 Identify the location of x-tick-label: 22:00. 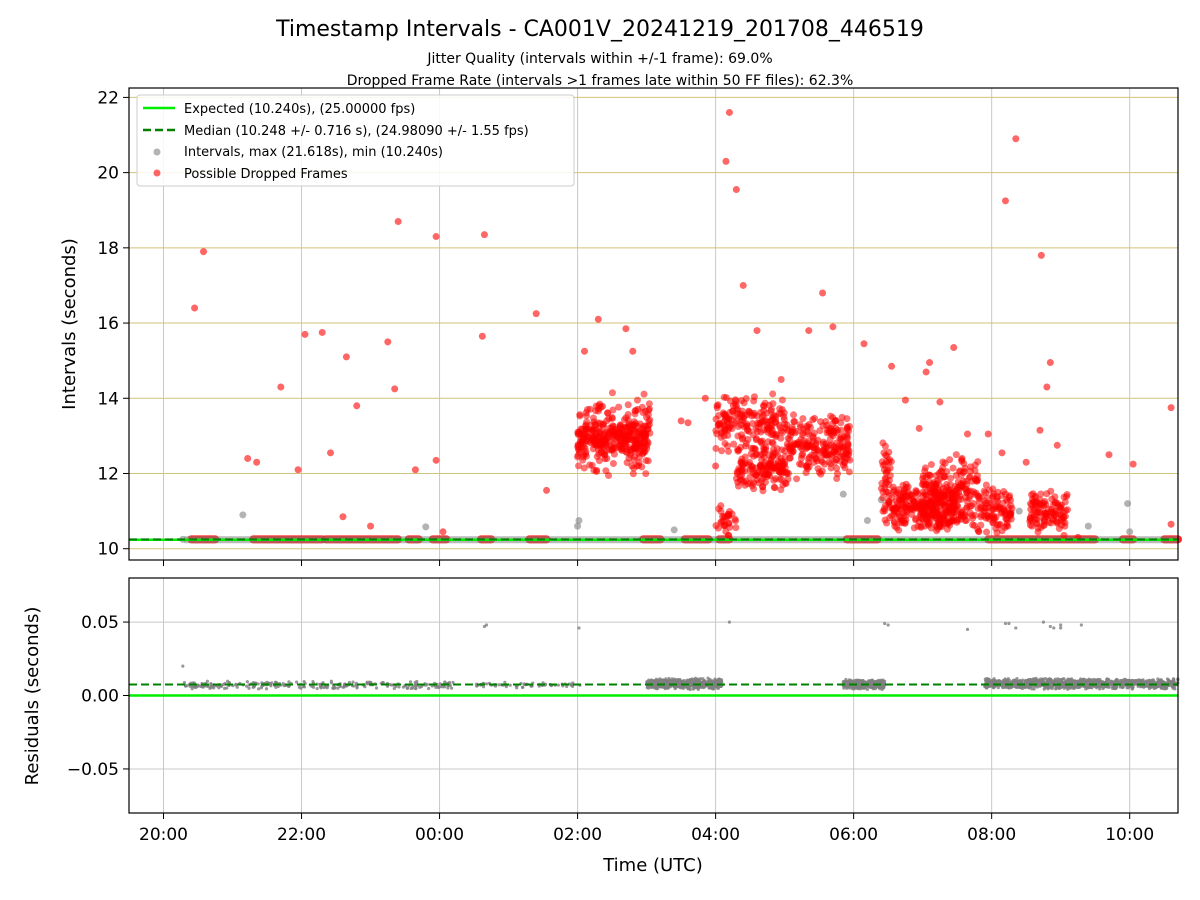
(301, 835).